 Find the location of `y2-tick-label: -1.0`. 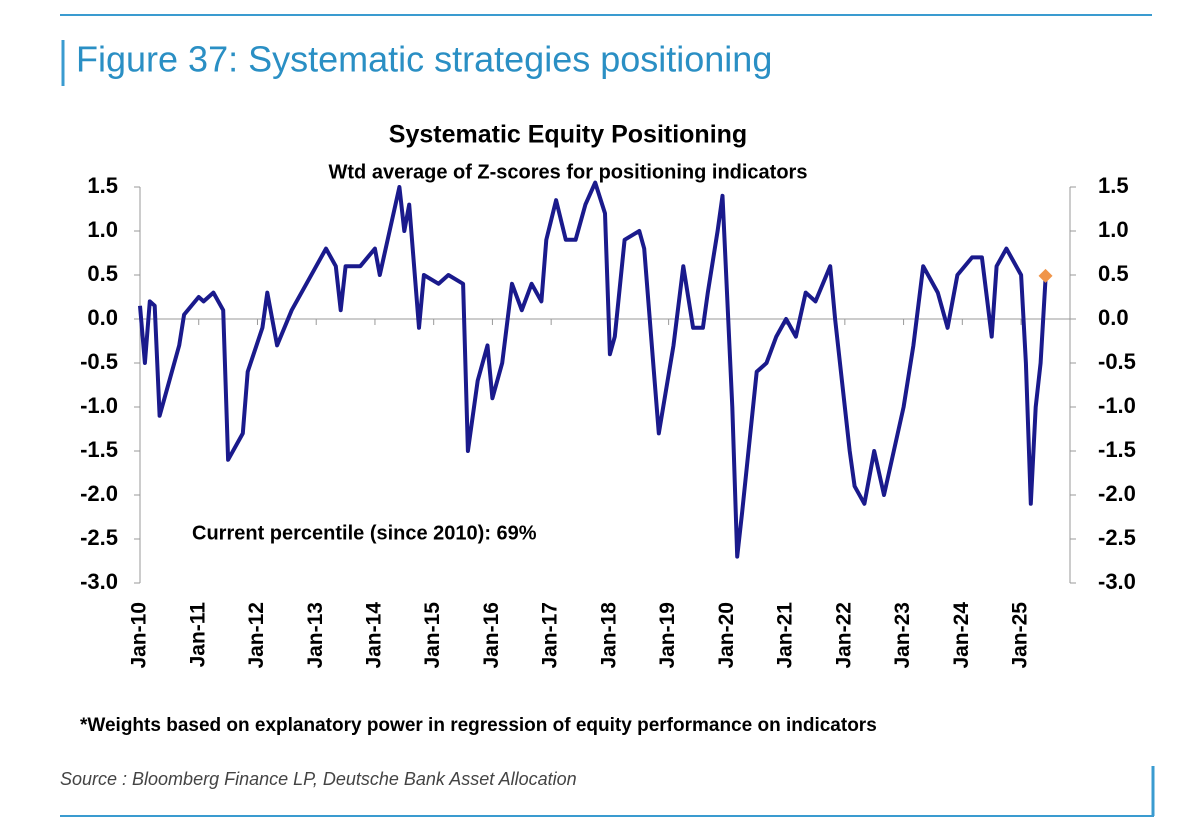

y2-tick-label: -1.0 is located at coordinates (1117, 405).